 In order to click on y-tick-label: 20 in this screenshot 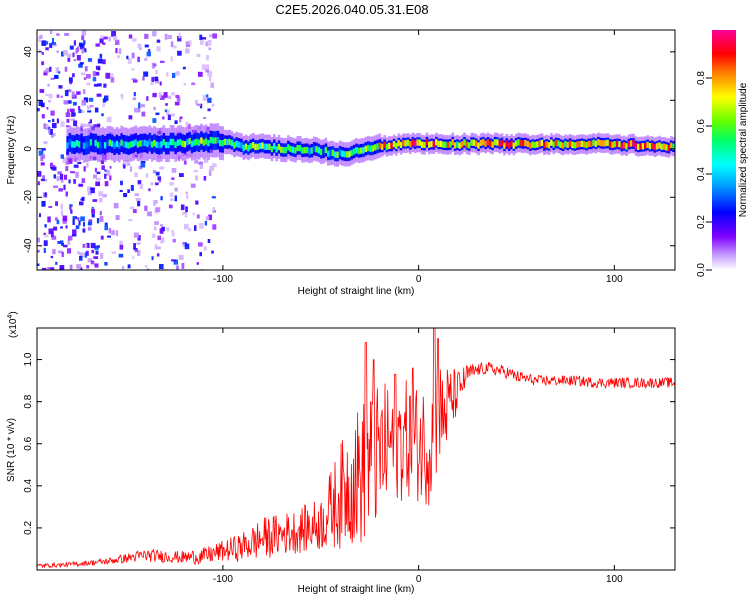, I will do `click(28, 100)`.